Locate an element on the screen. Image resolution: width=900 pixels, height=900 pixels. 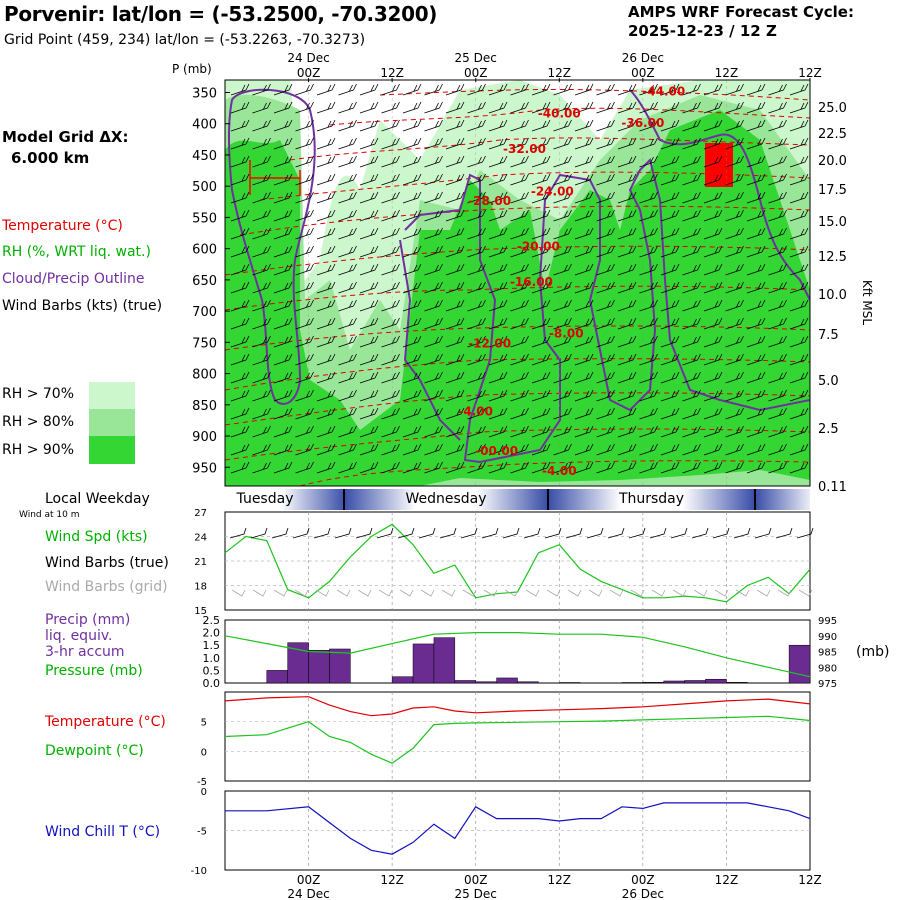
cloud-legend: Cloud/Precip Outline is located at coordinates (73, 279).